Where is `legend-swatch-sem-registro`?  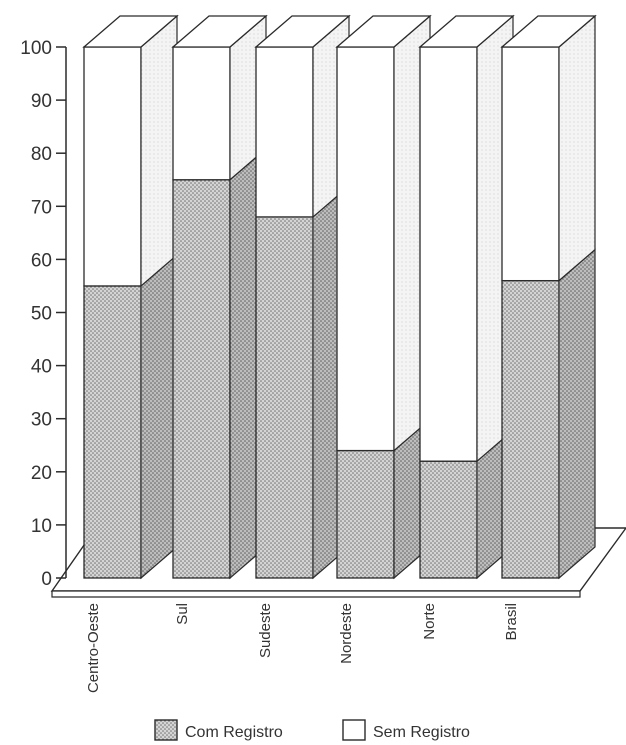 legend-swatch-sem-registro is located at coordinates (354, 730).